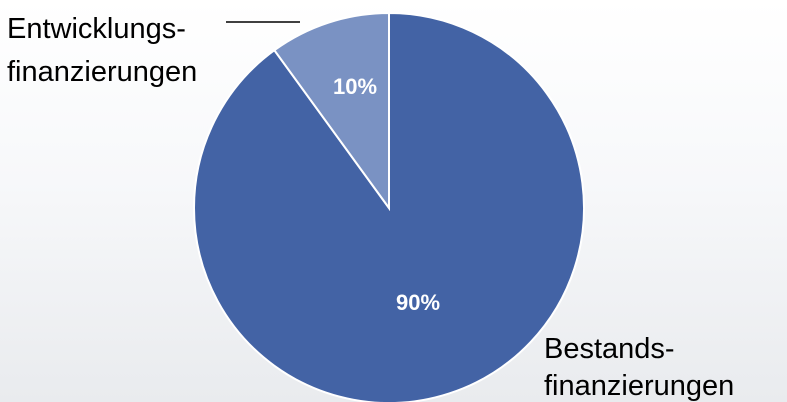 This screenshot has height=402, width=787. I want to click on pie-slice-entwicklungs, so click(331, 111).